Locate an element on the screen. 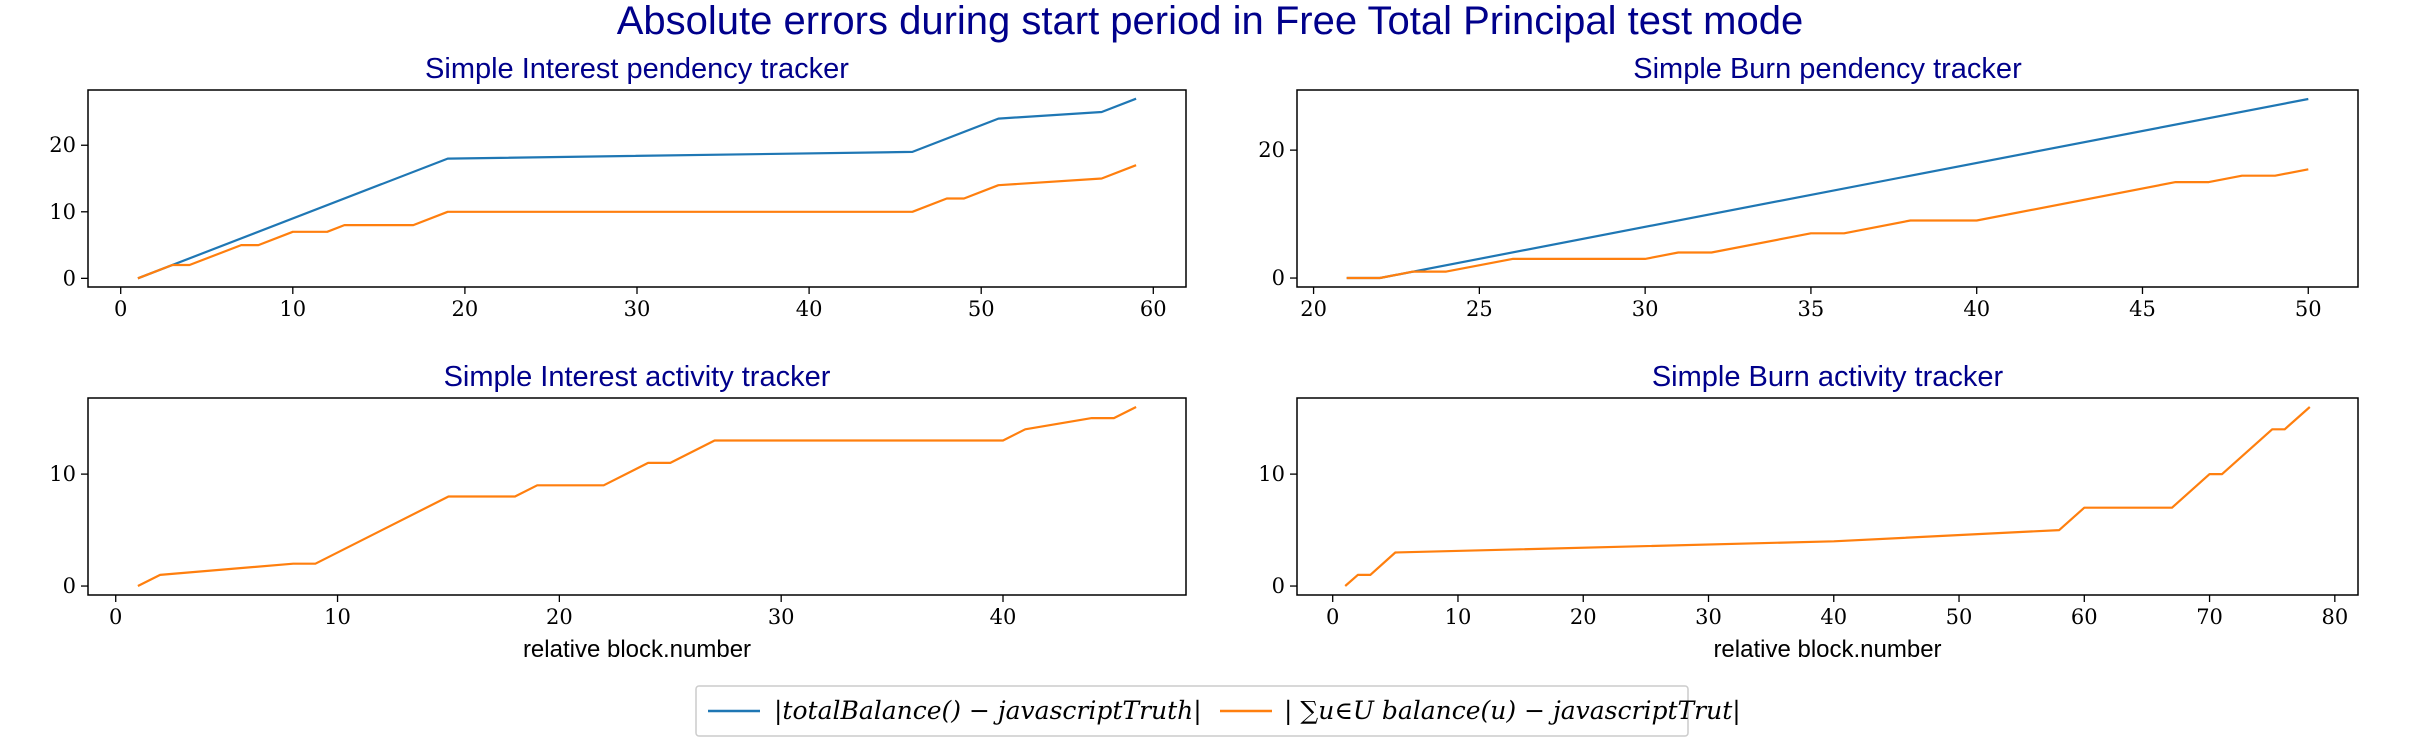 The height and width of the screenshot is (737, 2420). subplot-title: Simple Burn activity tracker is located at coordinates (1828, 377).